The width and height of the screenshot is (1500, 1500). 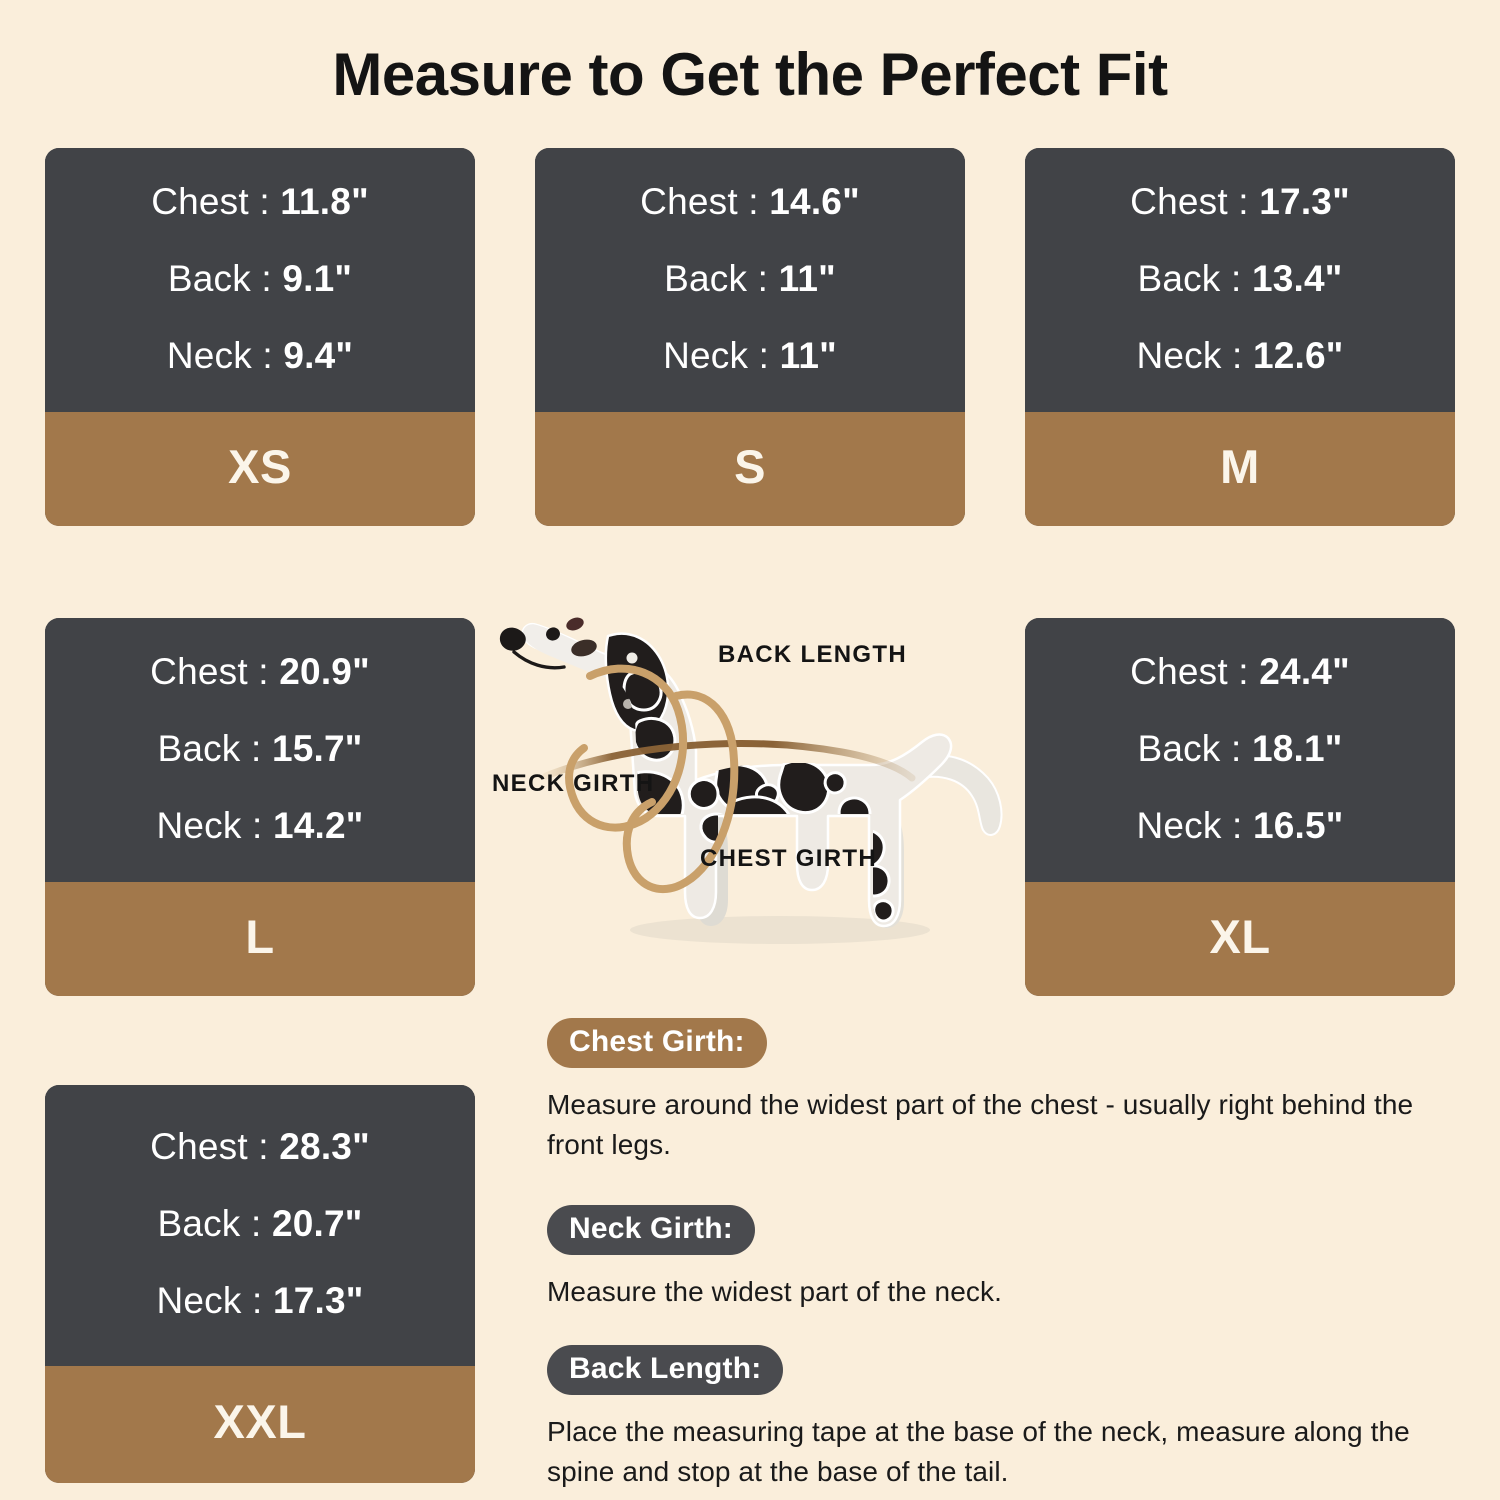 I want to click on measure-neck: Neck : 16.5", so click(x=1240, y=825).